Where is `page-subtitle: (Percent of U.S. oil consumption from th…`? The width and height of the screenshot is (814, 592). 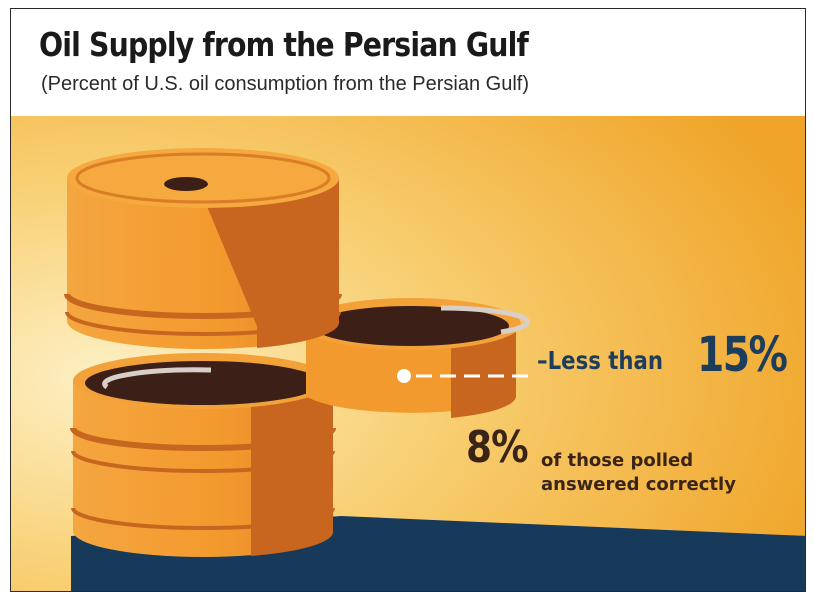 page-subtitle: (Percent of U.S. oil consumption from th… is located at coordinates (285, 84).